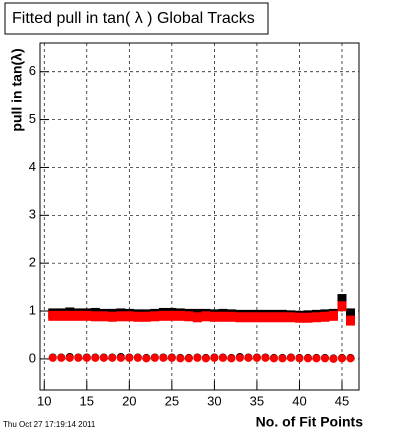 The height and width of the screenshot is (433, 400). I want to click on x-tick-label: 45, so click(342, 400).